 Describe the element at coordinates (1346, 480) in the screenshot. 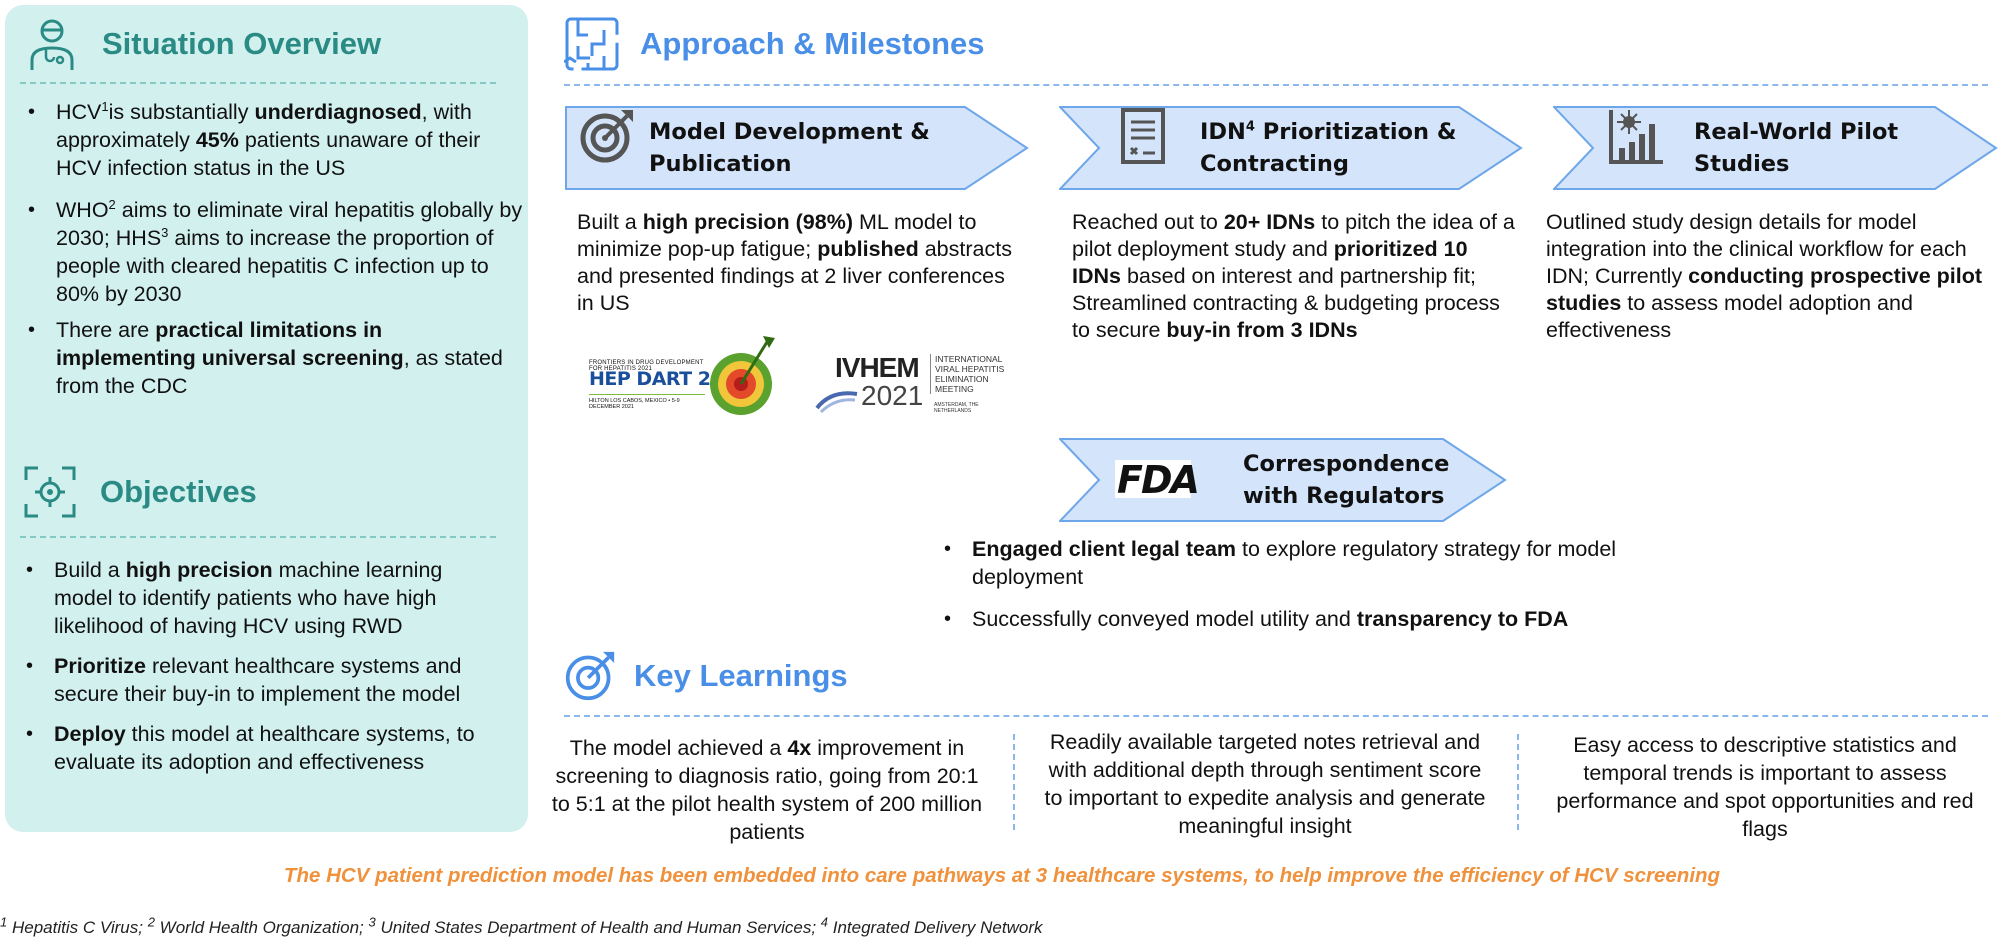

I see `chevron-title-regulators: Correspondence with Regulators` at that location.